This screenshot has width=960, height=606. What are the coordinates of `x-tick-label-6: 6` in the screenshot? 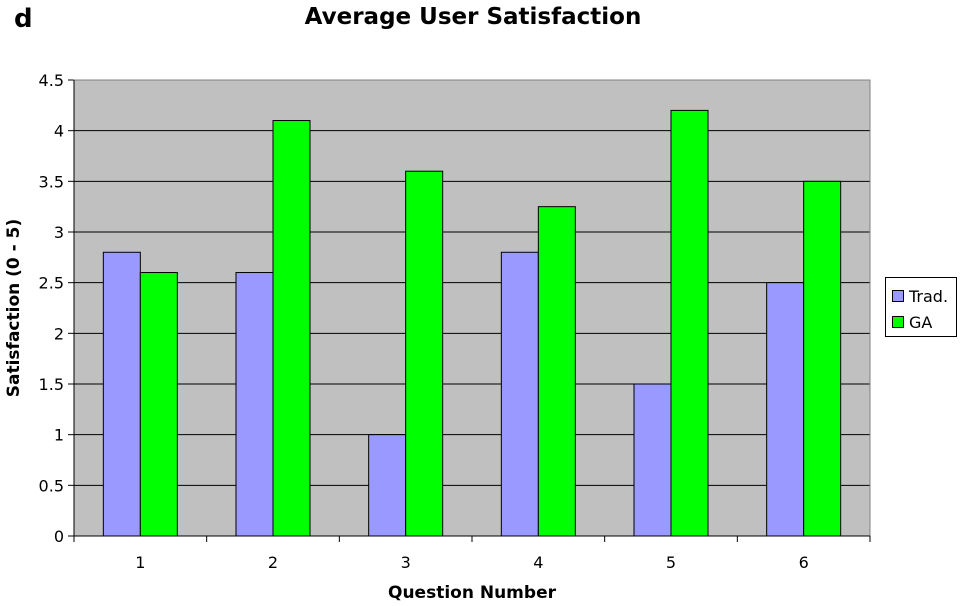 It's located at (804, 562).